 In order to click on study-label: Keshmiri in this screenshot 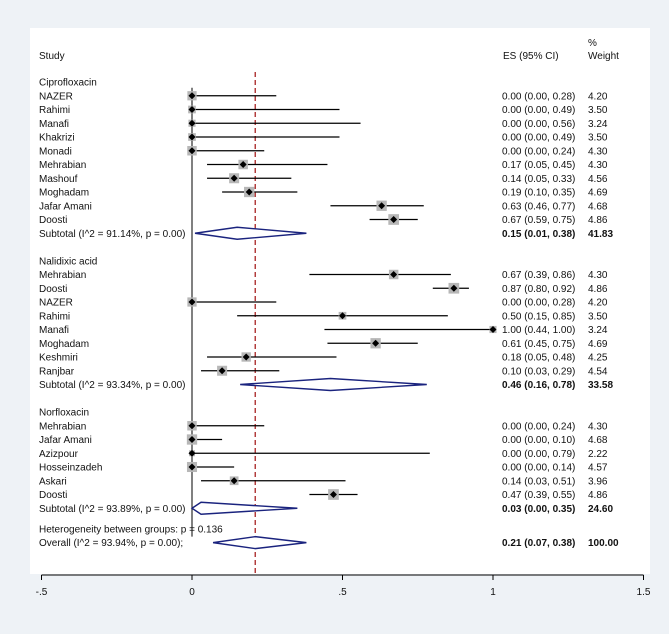, I will do `click(58, 358)`.